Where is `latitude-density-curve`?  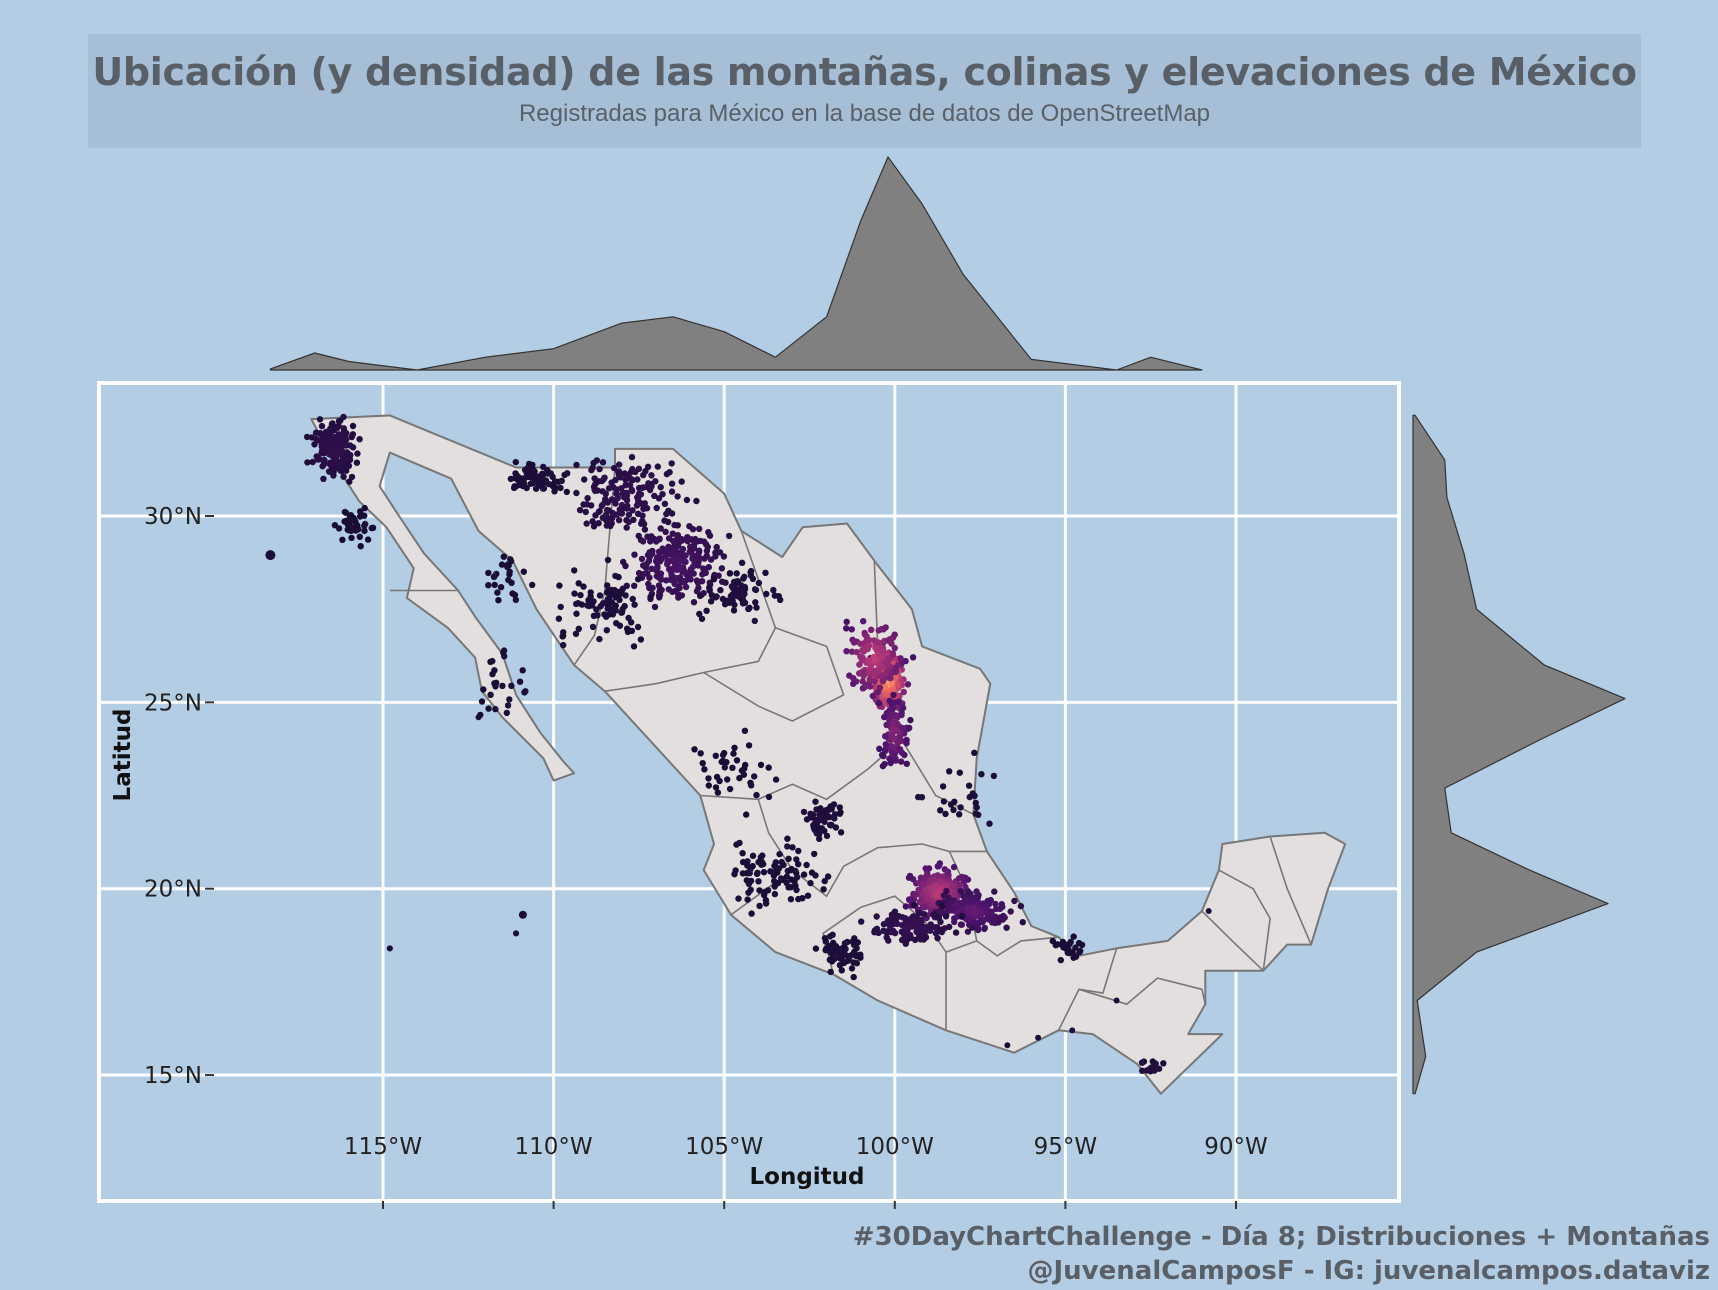 latitude-density-curve is located at coordinates (1519, 754).